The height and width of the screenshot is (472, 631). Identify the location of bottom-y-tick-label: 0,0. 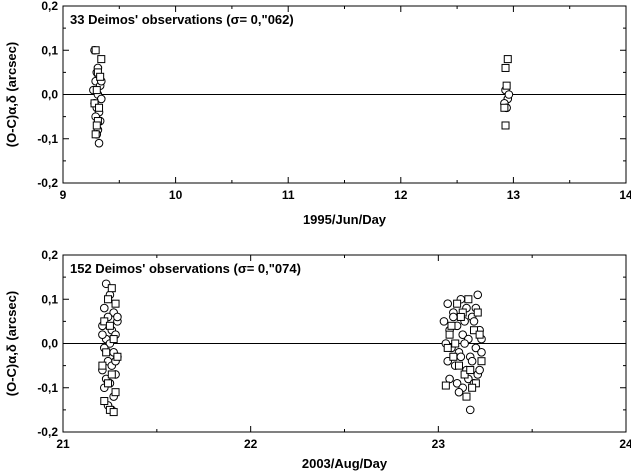
(49, 344).